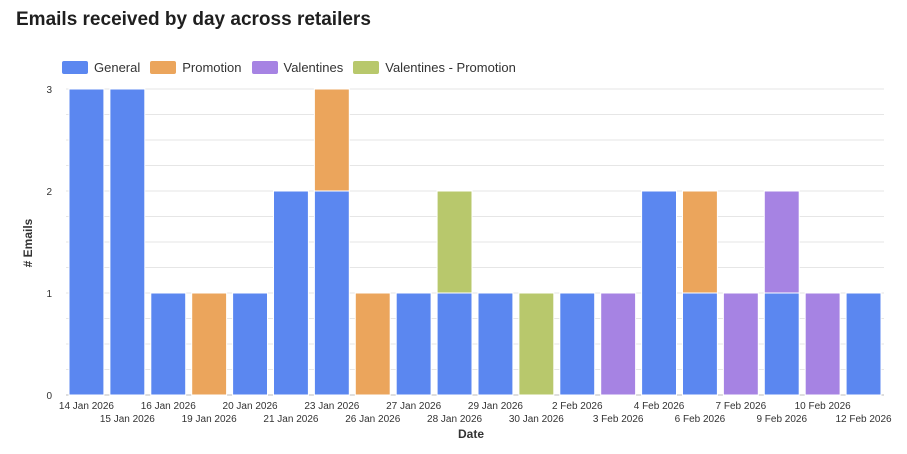 This screenshot has height=454, width=907. Describe the element at coordinates (49, 192) in the screenshot. I see `y-tick-label: 2` at that location.